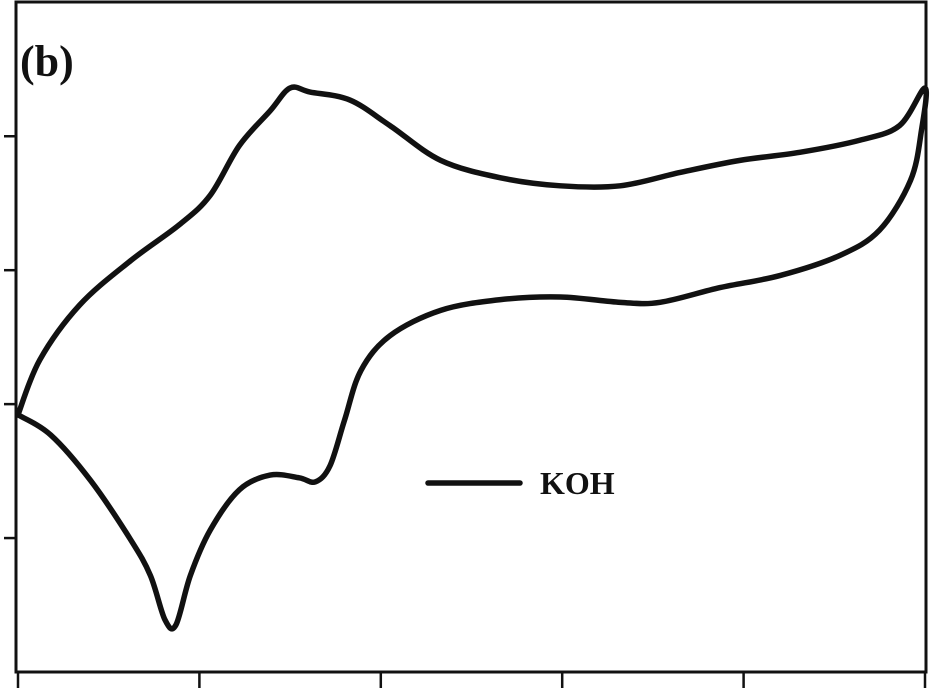 The width and height of the screenshot is (933, 690). I want to click on legend-label: KOH, so click(577, 483).